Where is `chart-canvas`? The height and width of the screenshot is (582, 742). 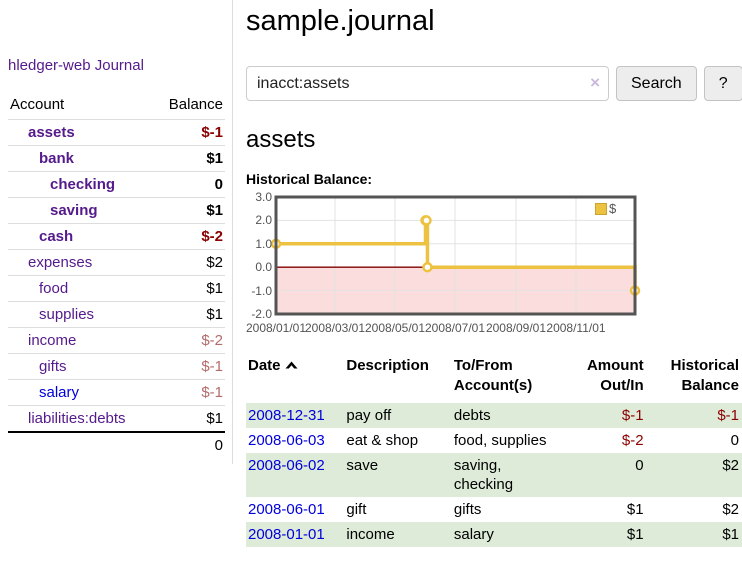 chart-canvas is located at coordinates (455, 255).